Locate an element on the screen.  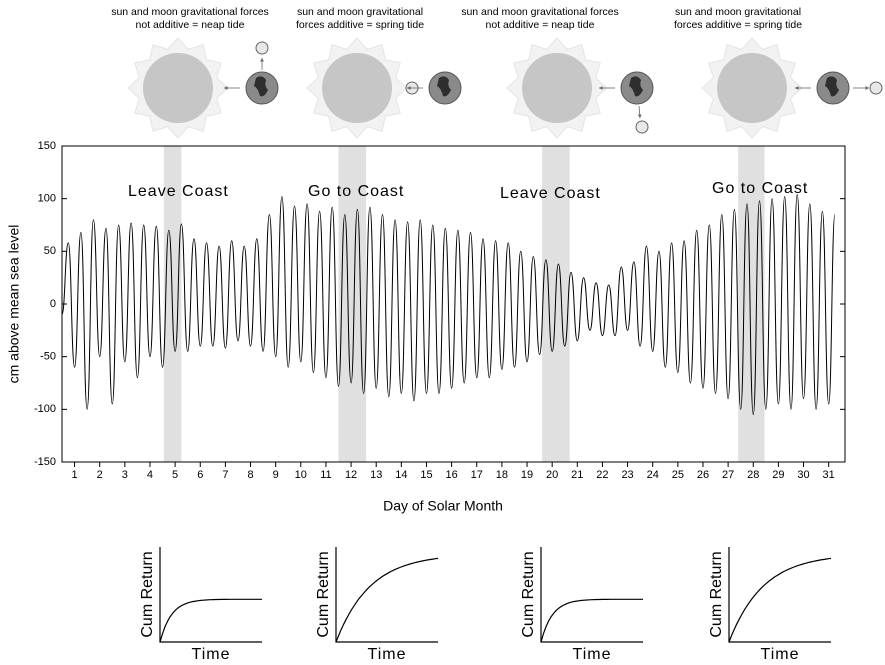
x-tick-label: 24 is located at coordinates (653, 475).